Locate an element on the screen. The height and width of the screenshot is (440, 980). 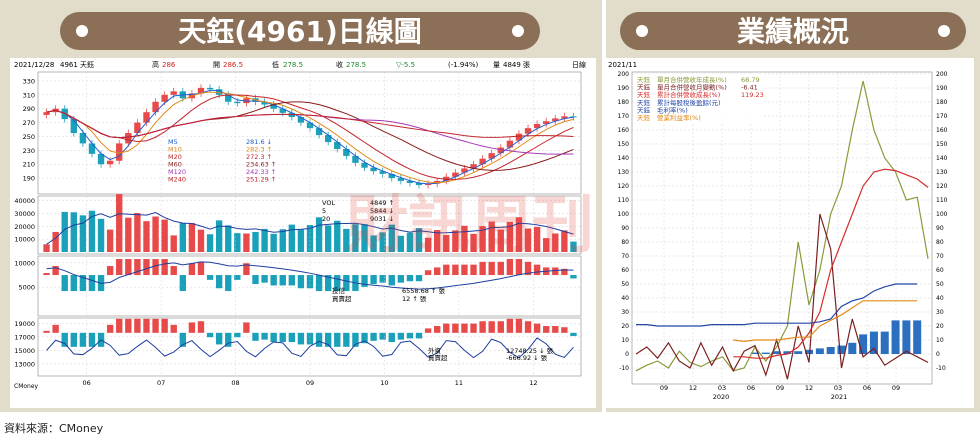
perf-x-tick-label: 06 is located at coordinates (867, 388).